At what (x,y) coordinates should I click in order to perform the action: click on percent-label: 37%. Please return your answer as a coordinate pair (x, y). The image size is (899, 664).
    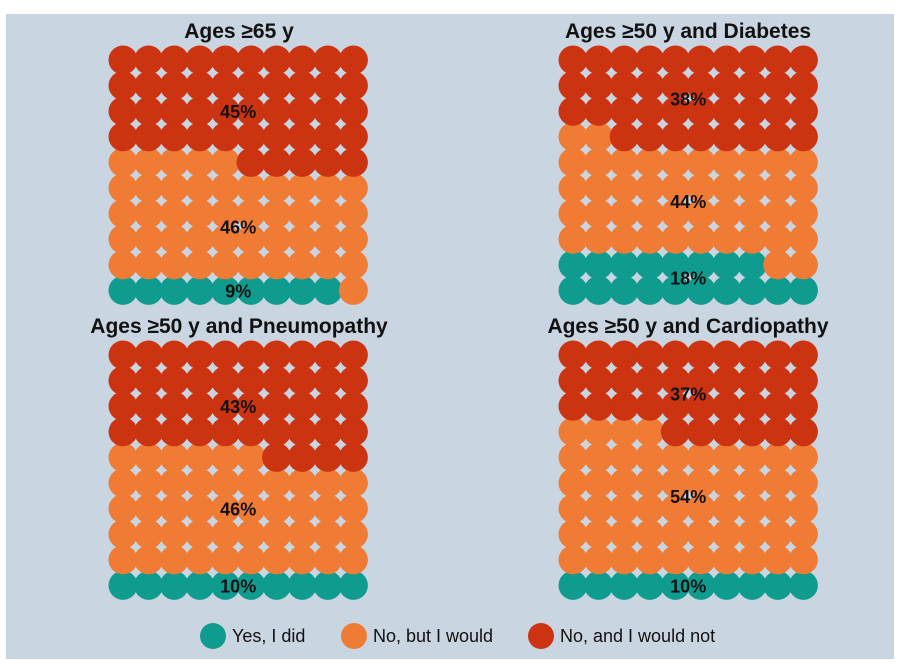
    Looking at the image, I should click on (688, 394).